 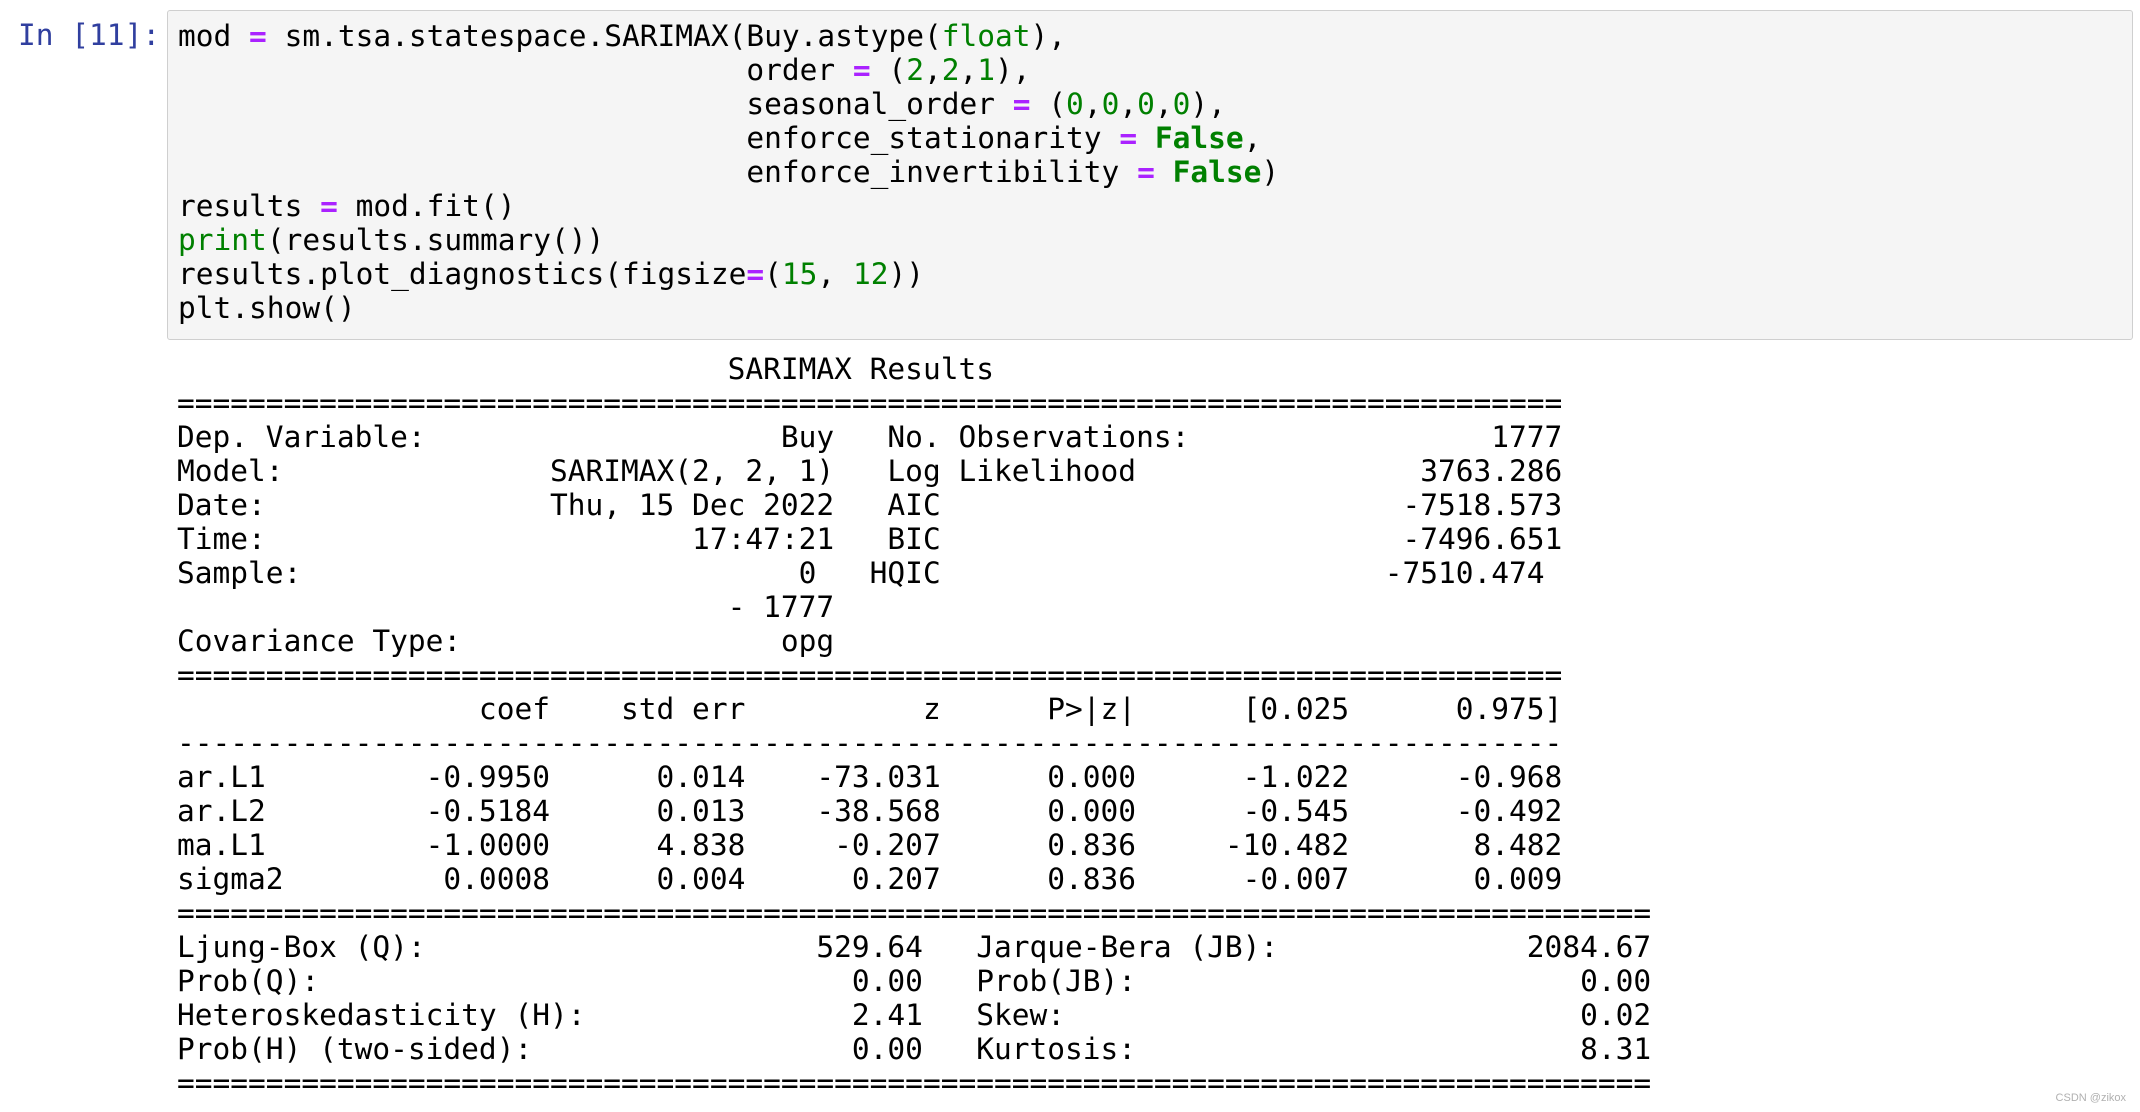 I want to click on code-line: enforce_invertibility = False), so click(x=728, y=172).